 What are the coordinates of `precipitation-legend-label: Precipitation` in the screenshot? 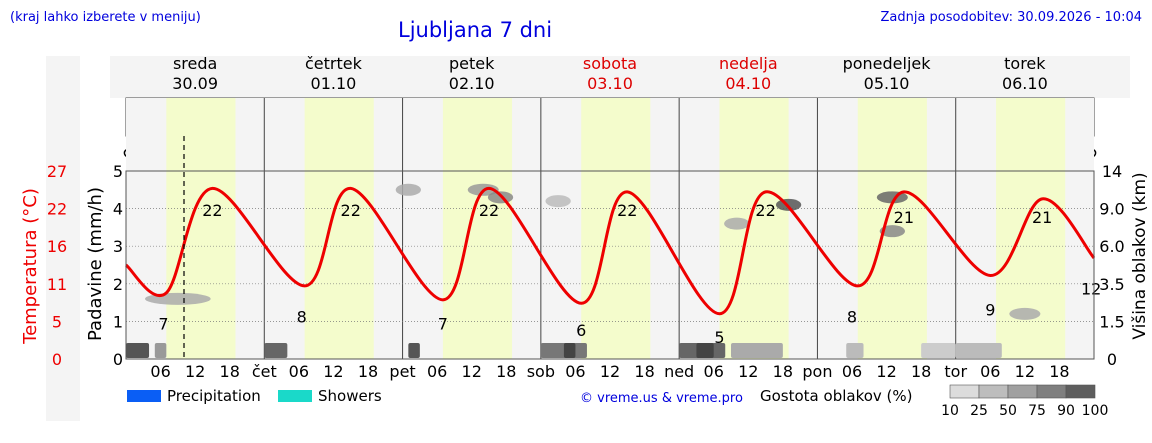 It's located at (214, 396).